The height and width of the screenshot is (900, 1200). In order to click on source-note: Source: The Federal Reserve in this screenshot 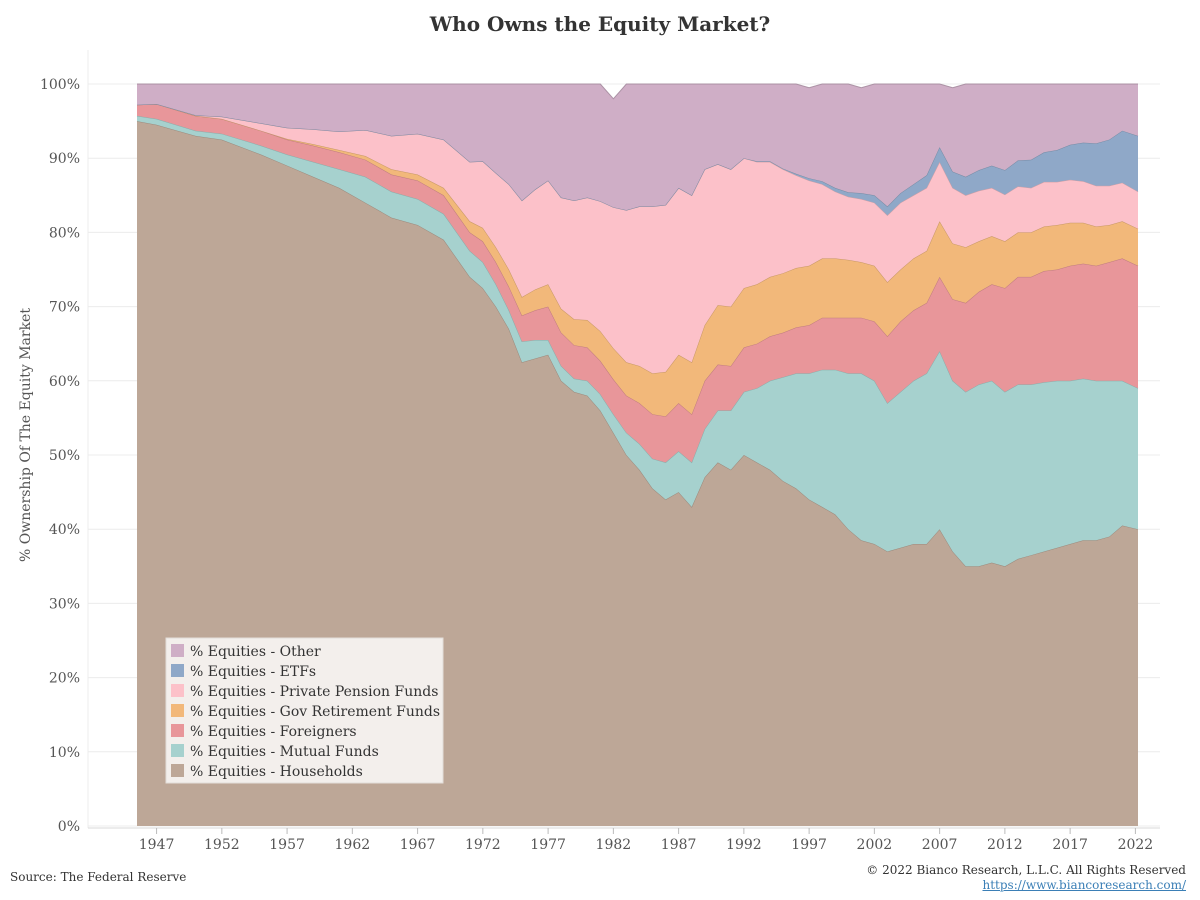, I will do `click(98, 877)`.